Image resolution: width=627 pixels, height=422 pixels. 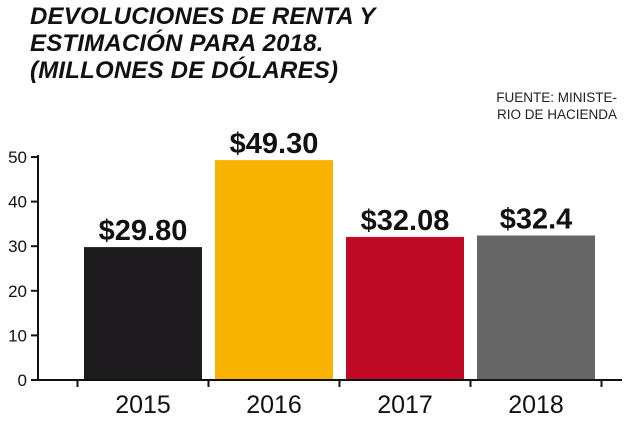 I want to click on category-label-2015: 2015, so click(x=143, y=405).